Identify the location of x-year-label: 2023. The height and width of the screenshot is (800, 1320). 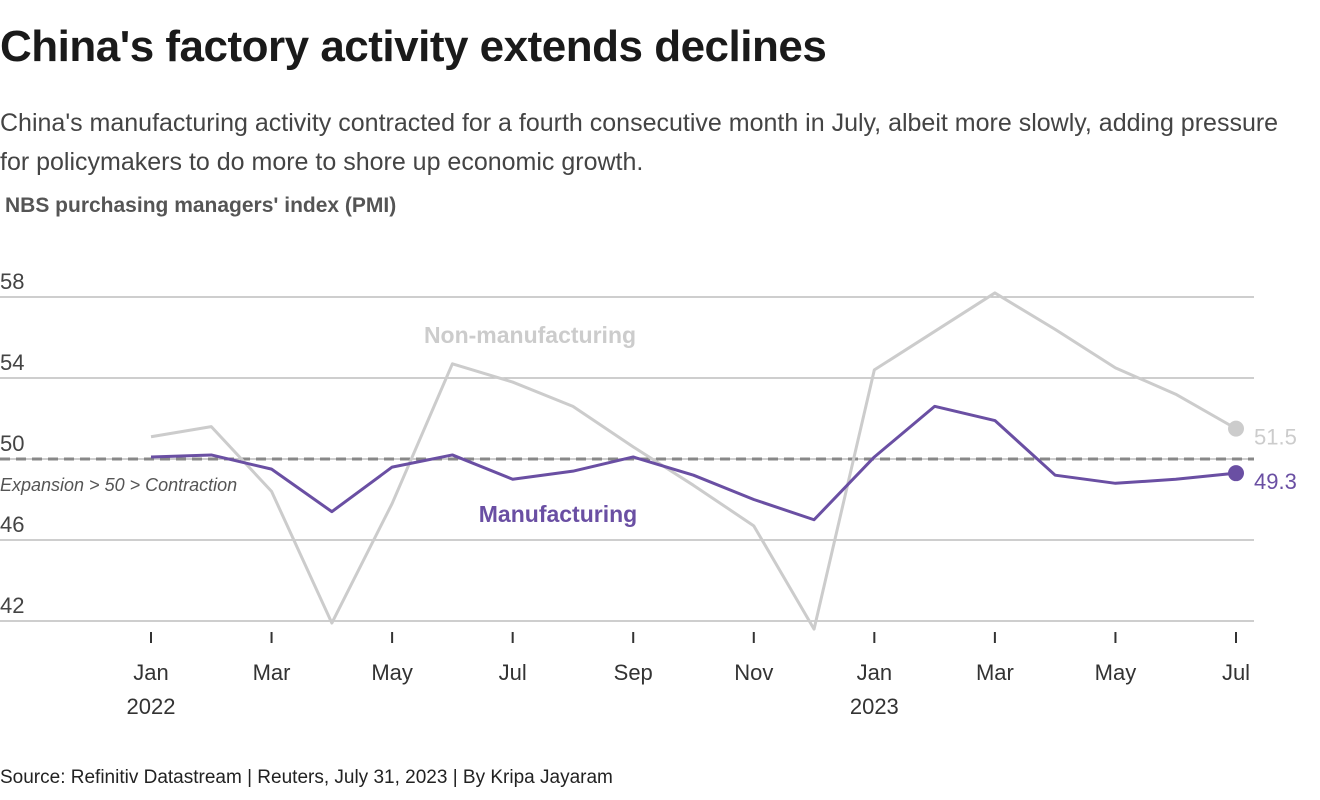
(874, 706).